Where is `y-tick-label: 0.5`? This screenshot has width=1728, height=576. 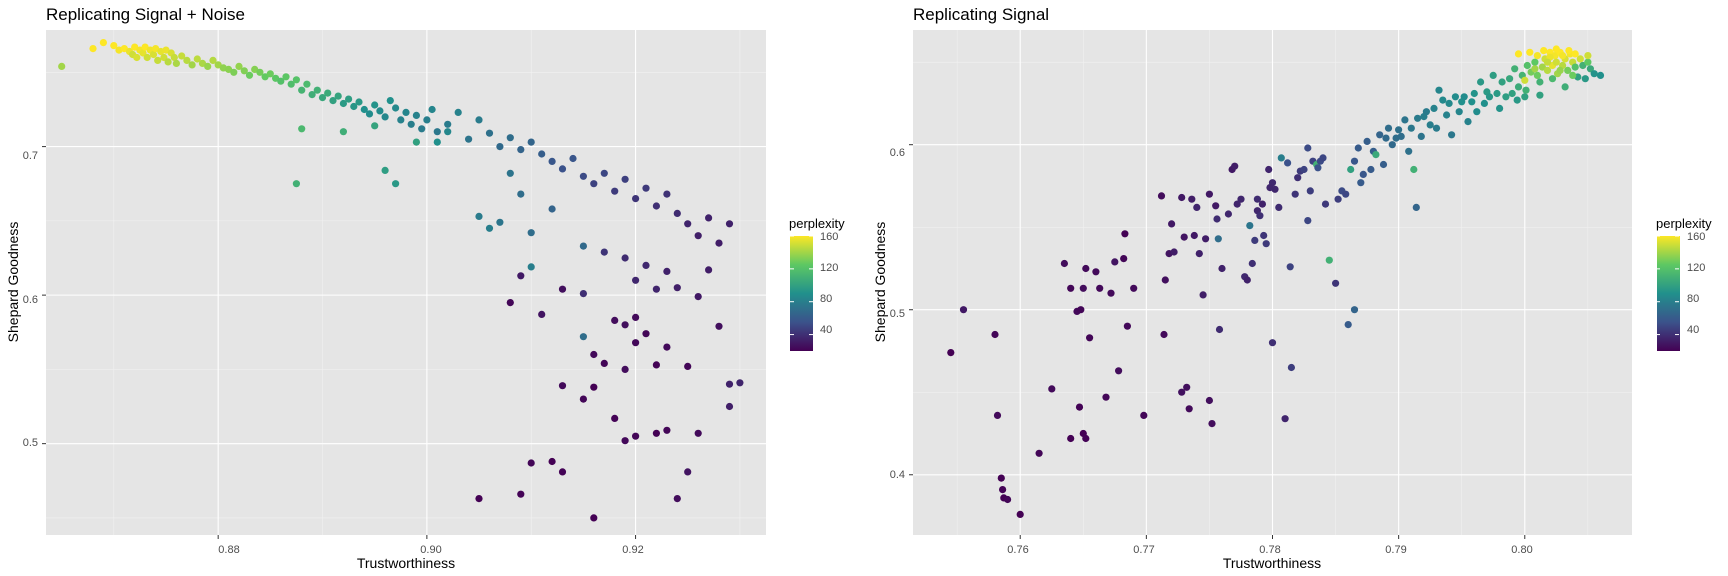 y-tick-label: 0.5 is located at coordinates (30, 443).